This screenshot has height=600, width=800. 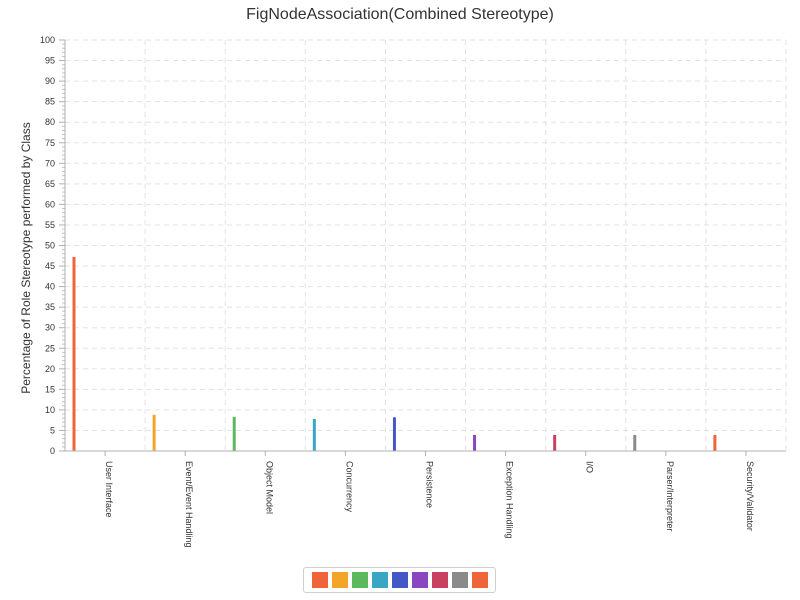 What do you see at coordinates (52, 451) in the screenshot?
I see `y-tick-label: 0` at bounding box center [52, 451].